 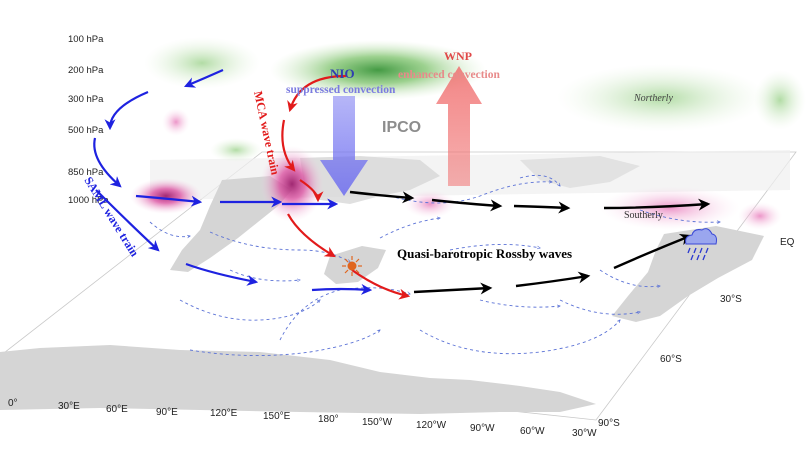 I want to click on latitude-tick: 90°S, so click(x=609, y=423).